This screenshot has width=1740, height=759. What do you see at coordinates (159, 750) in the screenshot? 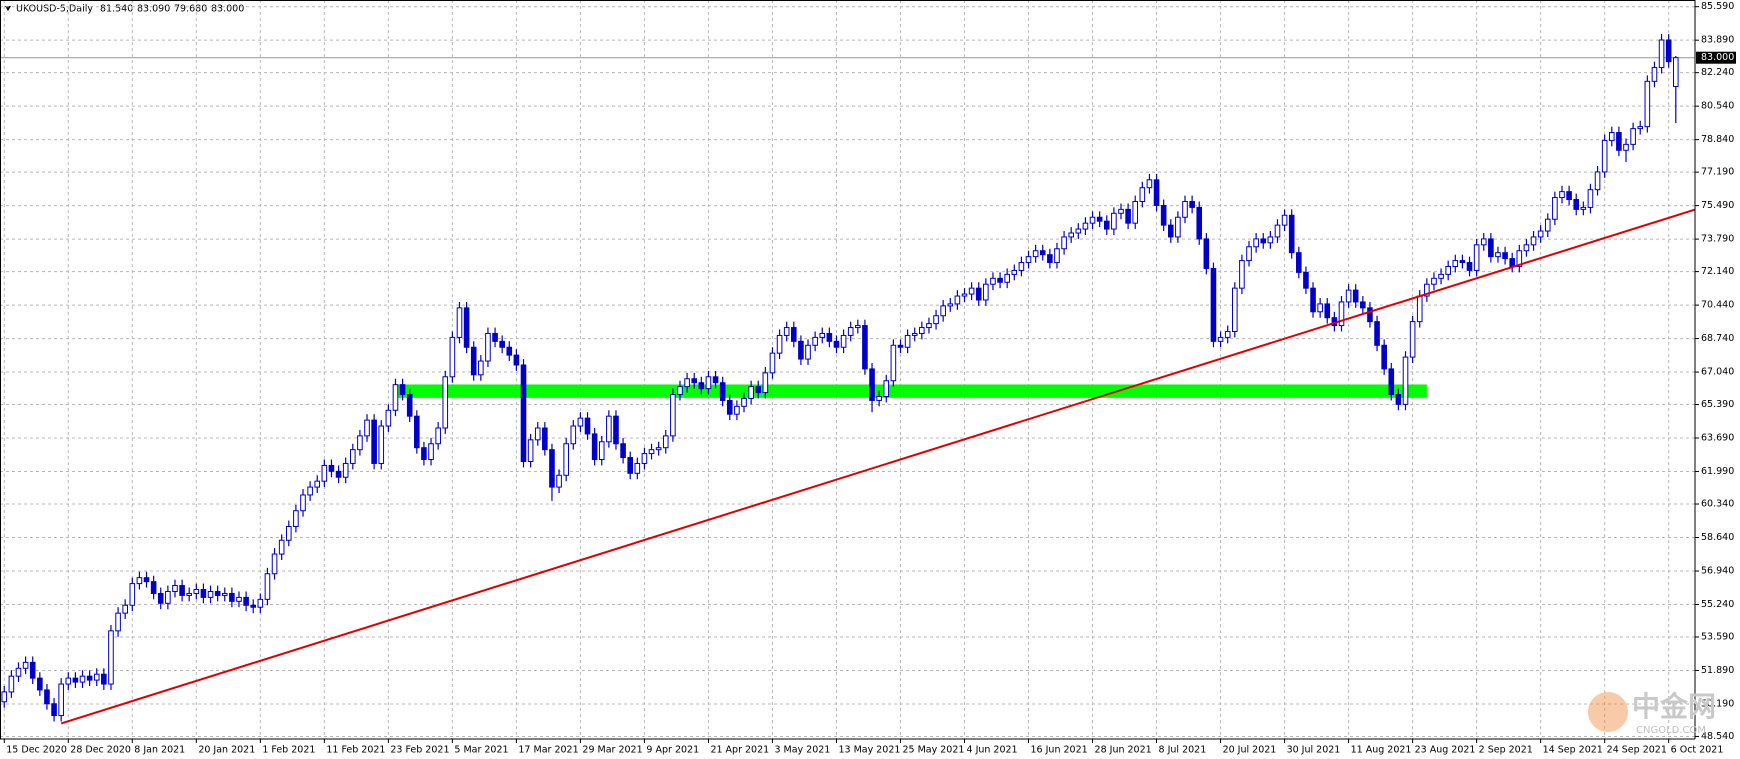
I see `x-tick-label: 8 Jan 2021` at bounding box center [159, 750].